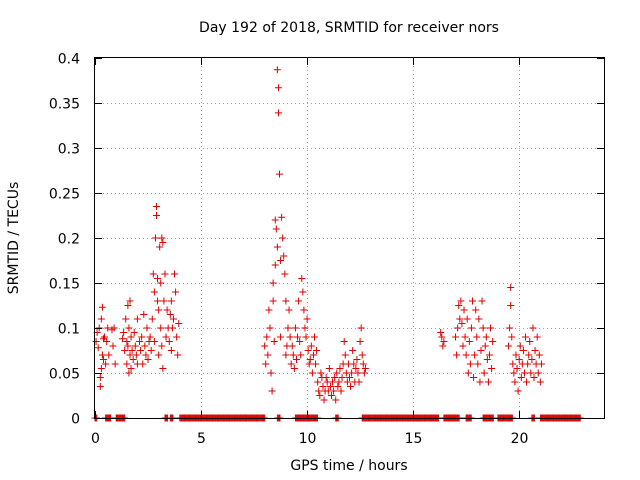 The width and height of the screenshot is (640, 480). Describe the element at coordinates (64, 195) in the screenshot. I see `y-tick-label: 0.25` at that location.